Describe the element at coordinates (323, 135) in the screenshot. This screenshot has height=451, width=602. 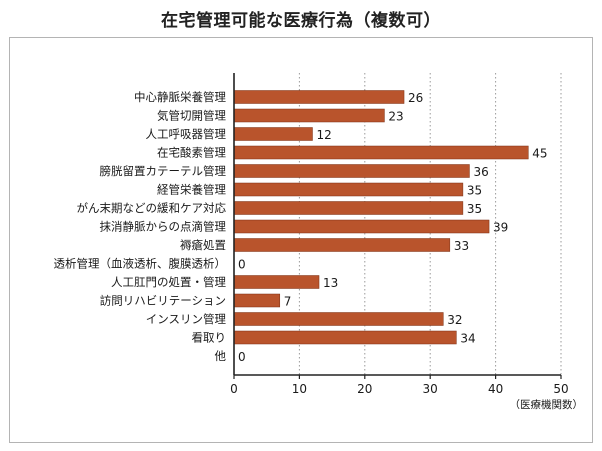
I see `value-label: 12` at that location.